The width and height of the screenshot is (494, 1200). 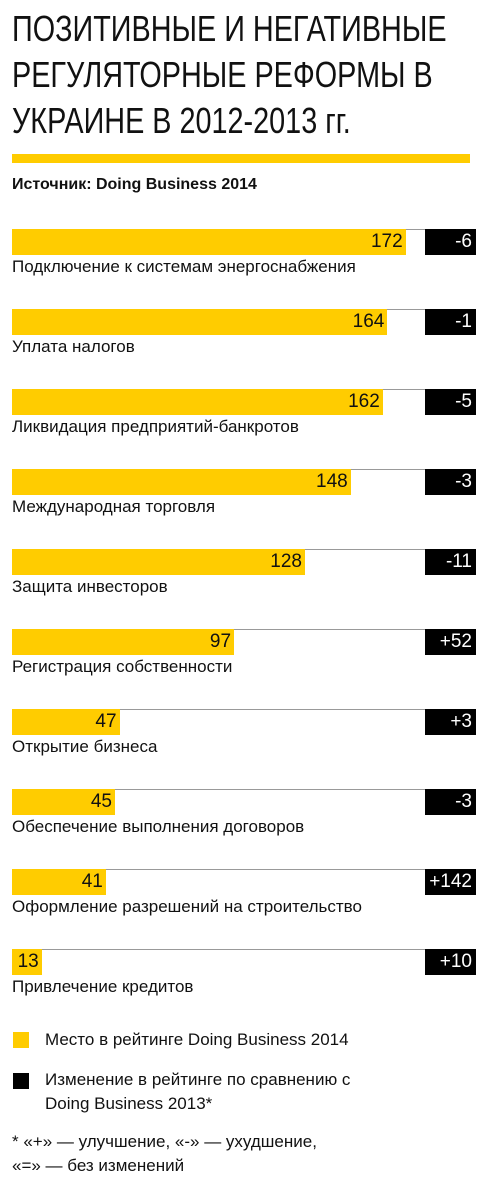 What do you see at coordinates (455, 641) in the screenshot?
I see `change-label: +52` at bounding box center [455, 641].